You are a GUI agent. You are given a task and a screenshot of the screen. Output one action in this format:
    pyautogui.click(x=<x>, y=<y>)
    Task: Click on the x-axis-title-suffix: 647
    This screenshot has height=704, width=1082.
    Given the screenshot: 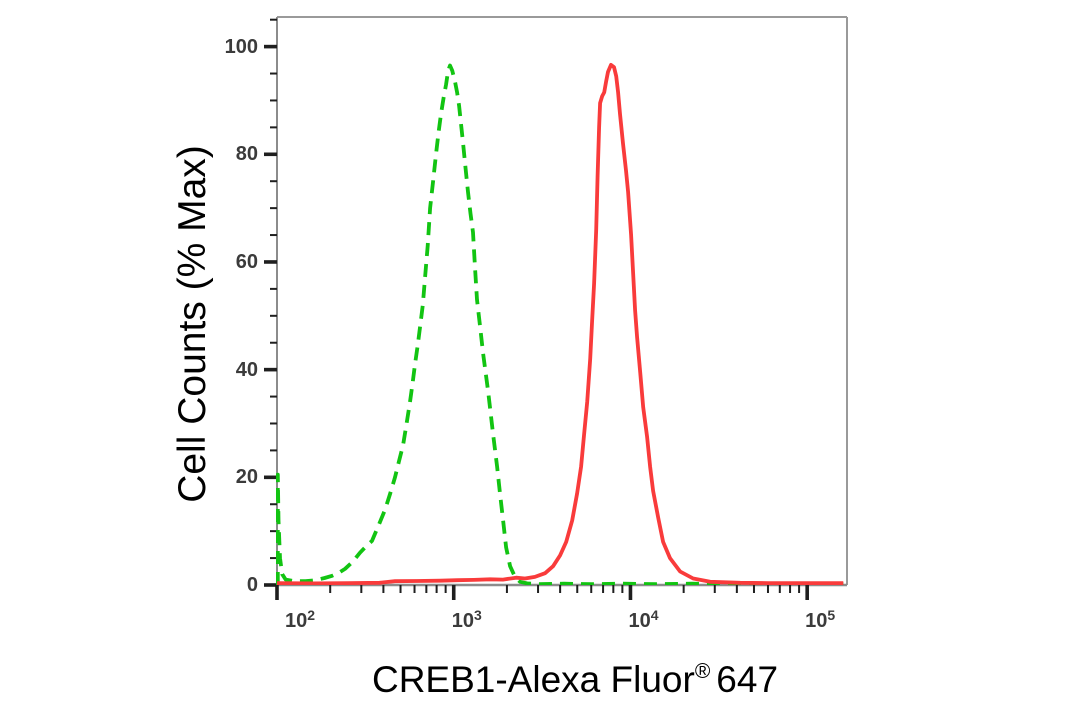 What is the action you would take?
    pyautogui.click(x=747, y=679)
    